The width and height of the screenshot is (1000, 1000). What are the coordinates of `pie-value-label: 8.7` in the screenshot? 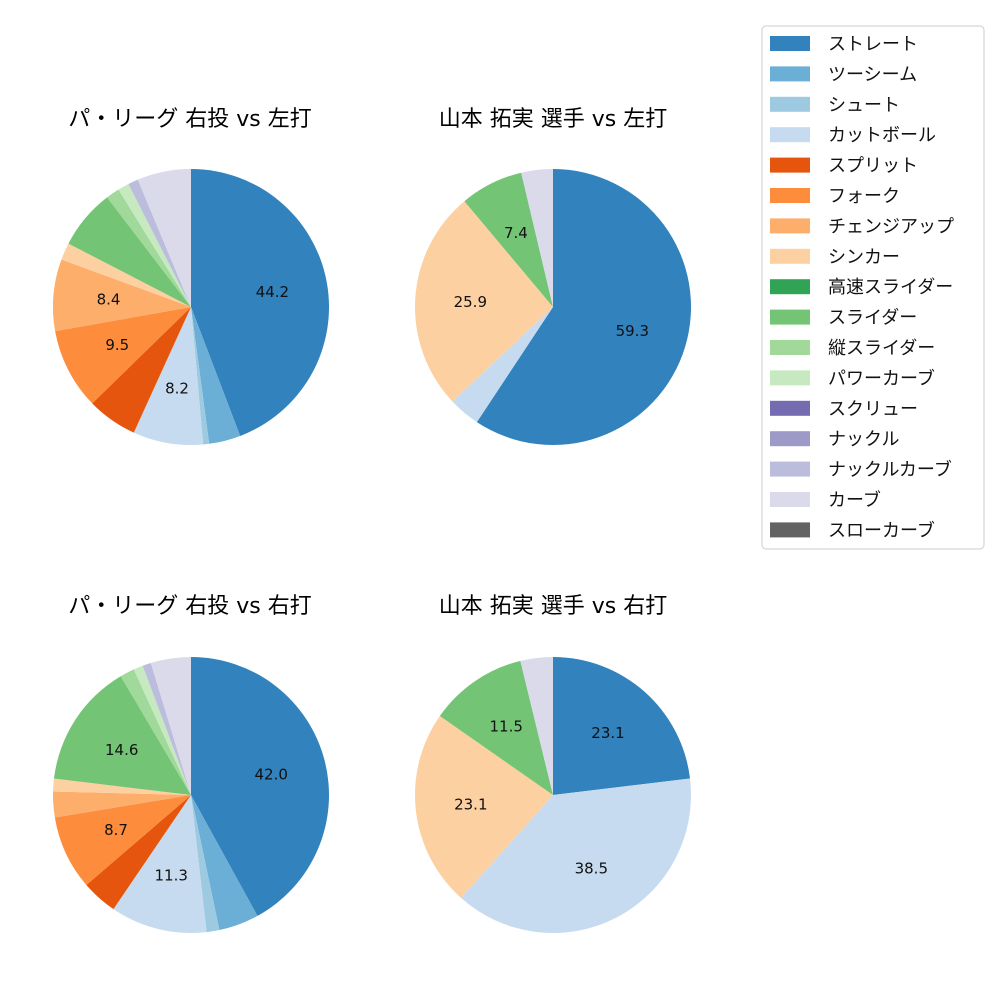 It's located at (116, 830).